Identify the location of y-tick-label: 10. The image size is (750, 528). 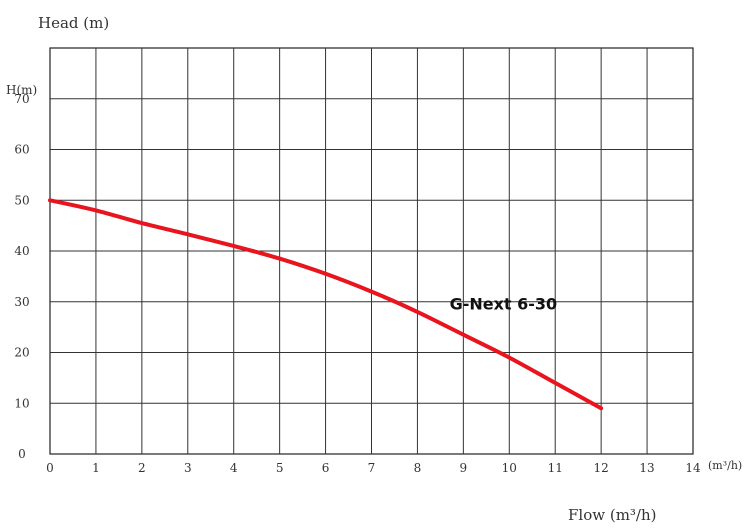
(21, 403).